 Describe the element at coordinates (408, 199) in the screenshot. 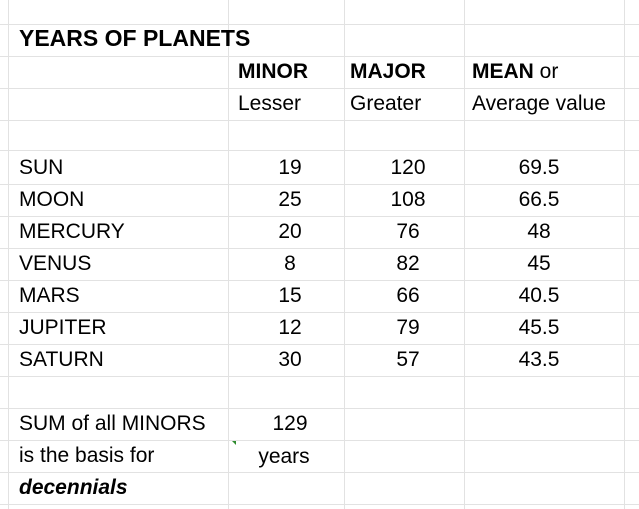

I see `major-value: 108` at that location.